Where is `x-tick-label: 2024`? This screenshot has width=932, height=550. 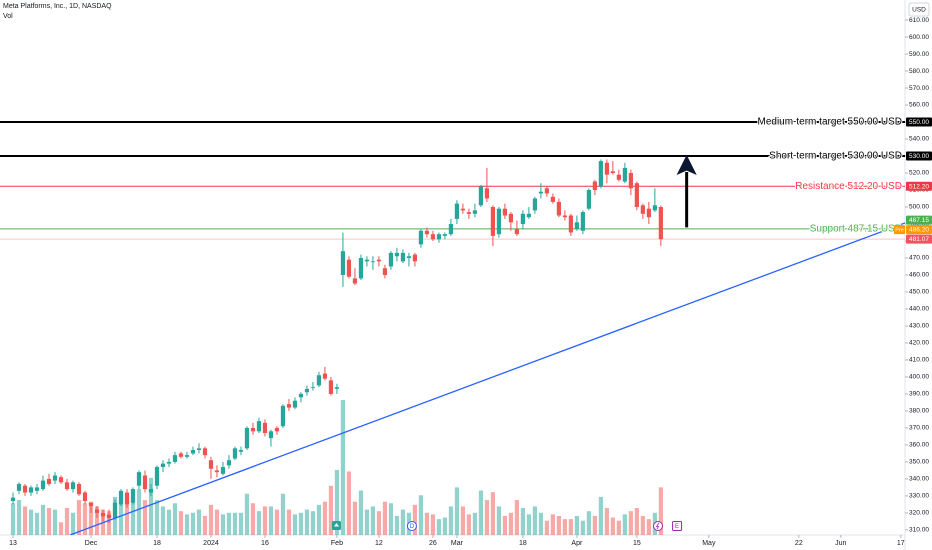
x-tick-label: 2024 is located at coordinates (211, 543).